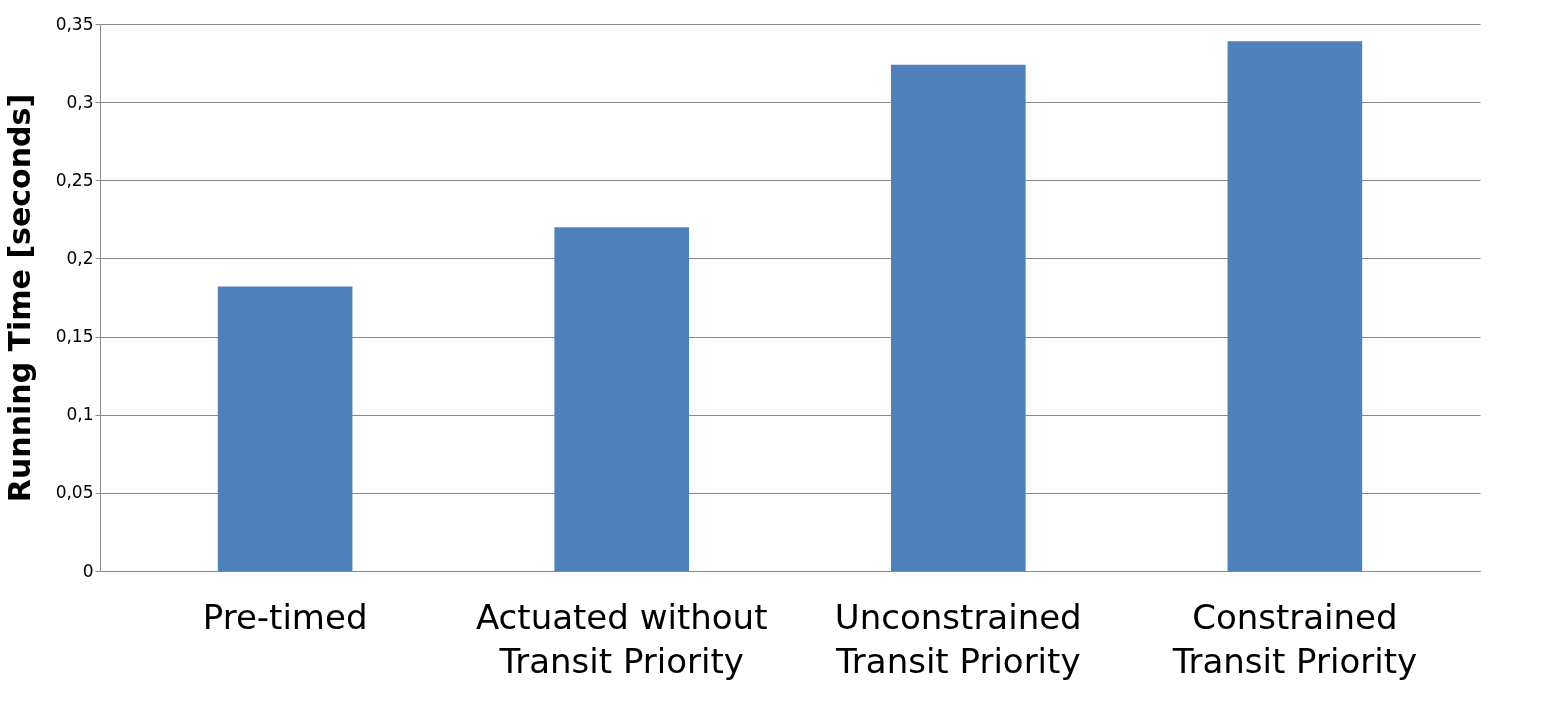 Image resolution: width=1542 pixels, height=709 pixels. I want to click on x-tick-label: Constrained Transit Priority, so click(1294, 638).